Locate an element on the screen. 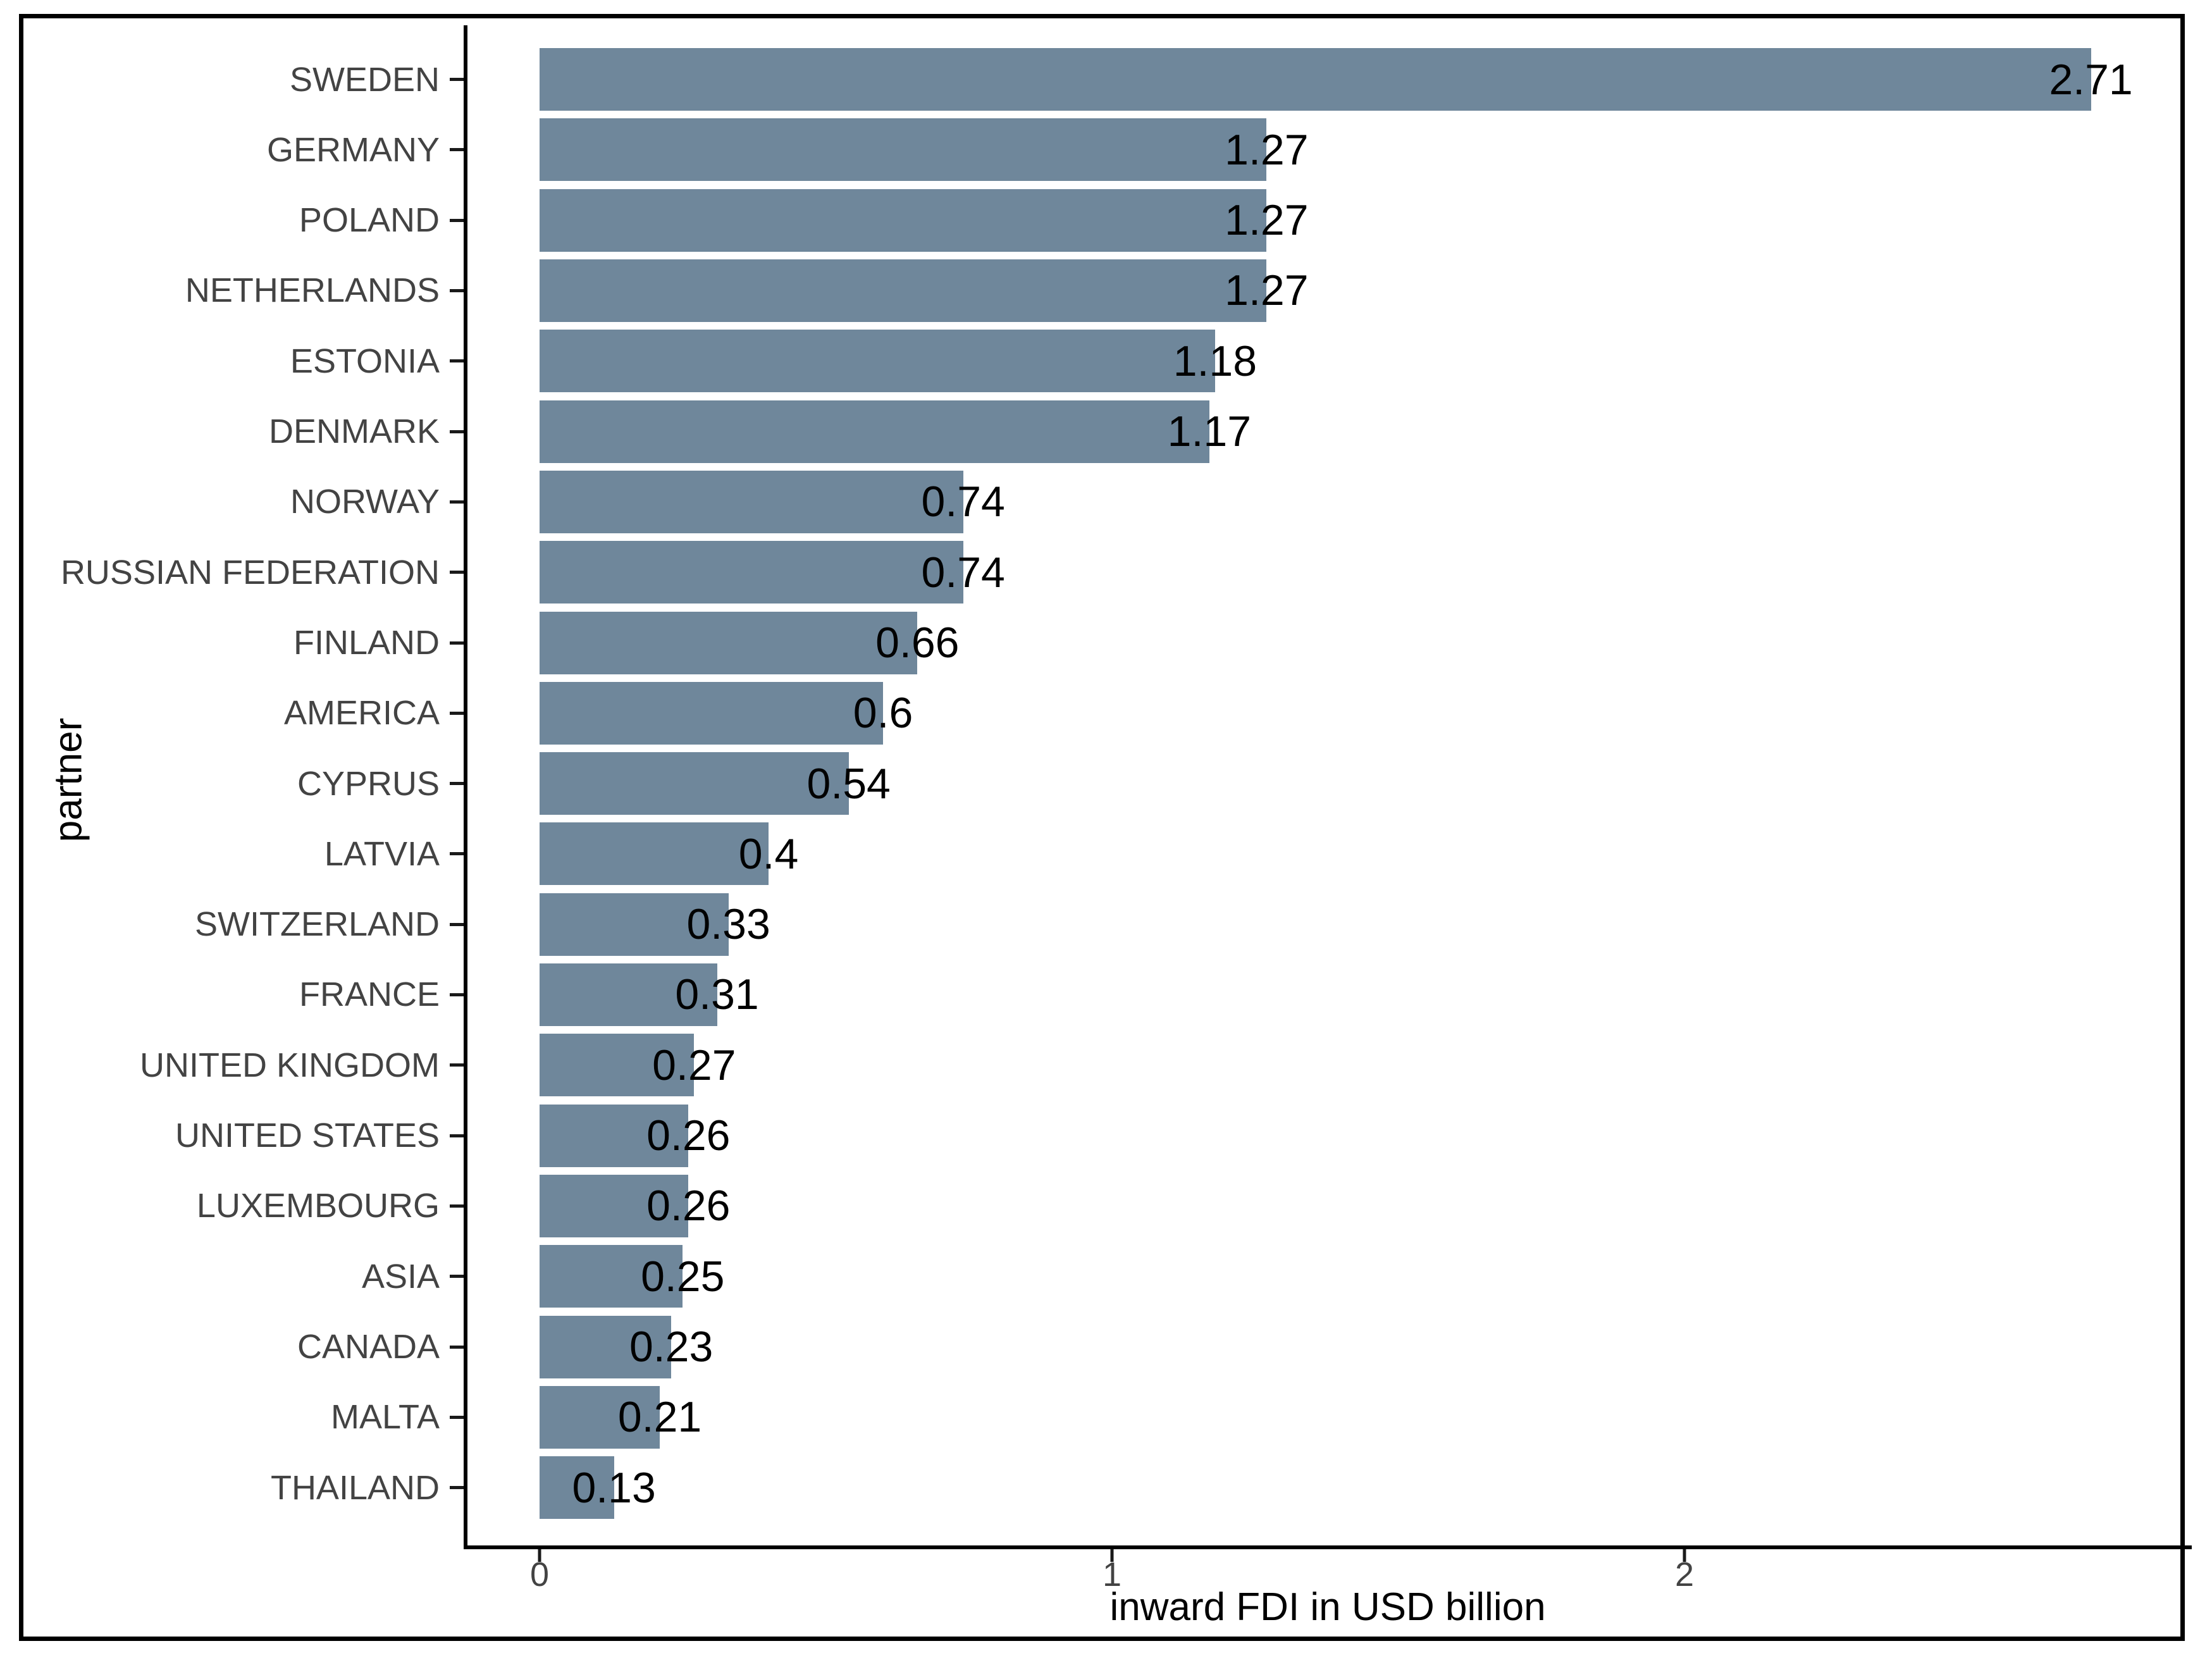  bar-denmark is located at coordinates (874, 431).